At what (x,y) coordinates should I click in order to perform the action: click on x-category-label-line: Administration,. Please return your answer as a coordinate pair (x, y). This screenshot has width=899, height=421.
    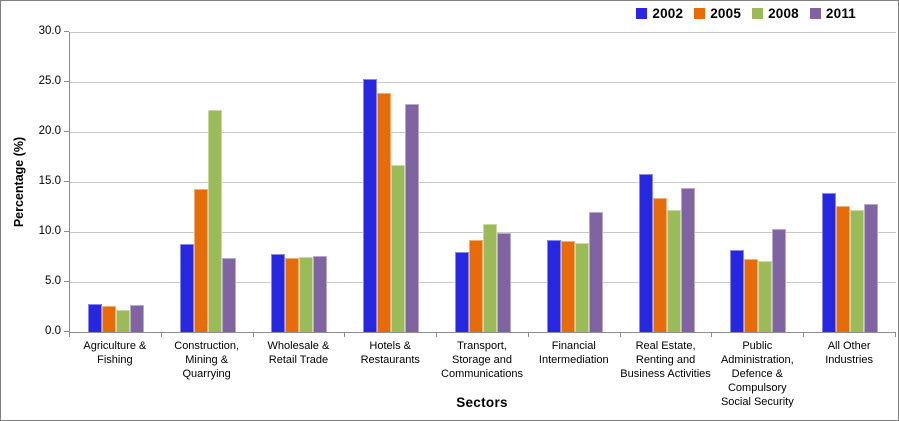
    Looking at the image, I should click on (757, 360).